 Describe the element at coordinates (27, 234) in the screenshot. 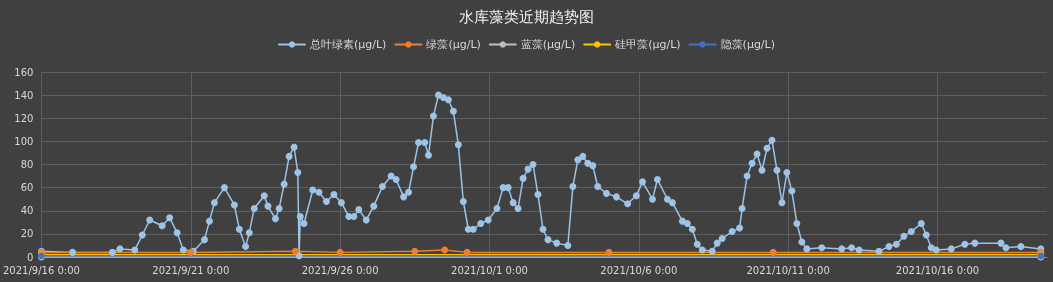

I see `y-tick-label: 20` at that location.